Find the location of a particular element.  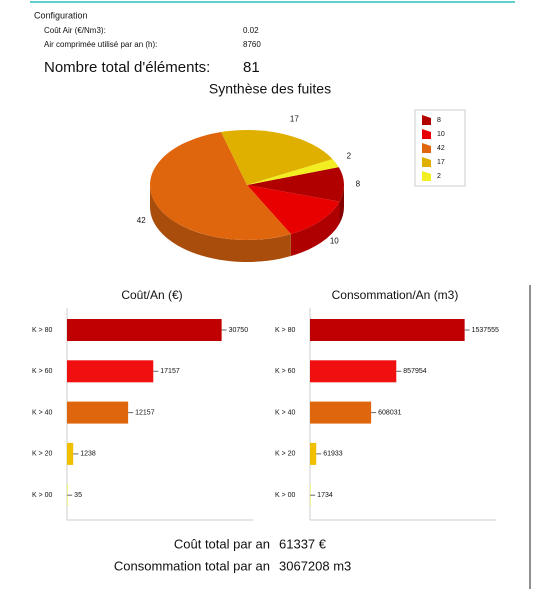

value-label: 608031 is located at coordinates (389, 412).